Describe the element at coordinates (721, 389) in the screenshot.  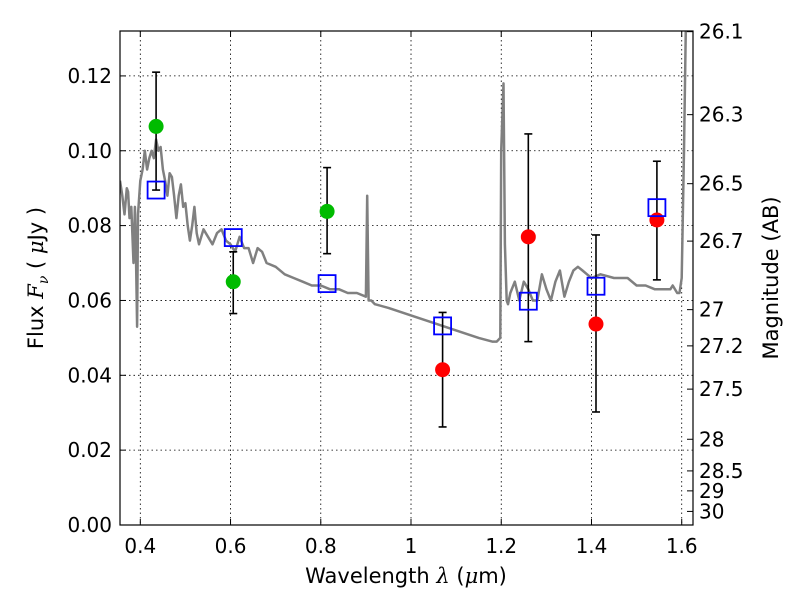
I see `magnitude-tick-label: 27.5` at that location.